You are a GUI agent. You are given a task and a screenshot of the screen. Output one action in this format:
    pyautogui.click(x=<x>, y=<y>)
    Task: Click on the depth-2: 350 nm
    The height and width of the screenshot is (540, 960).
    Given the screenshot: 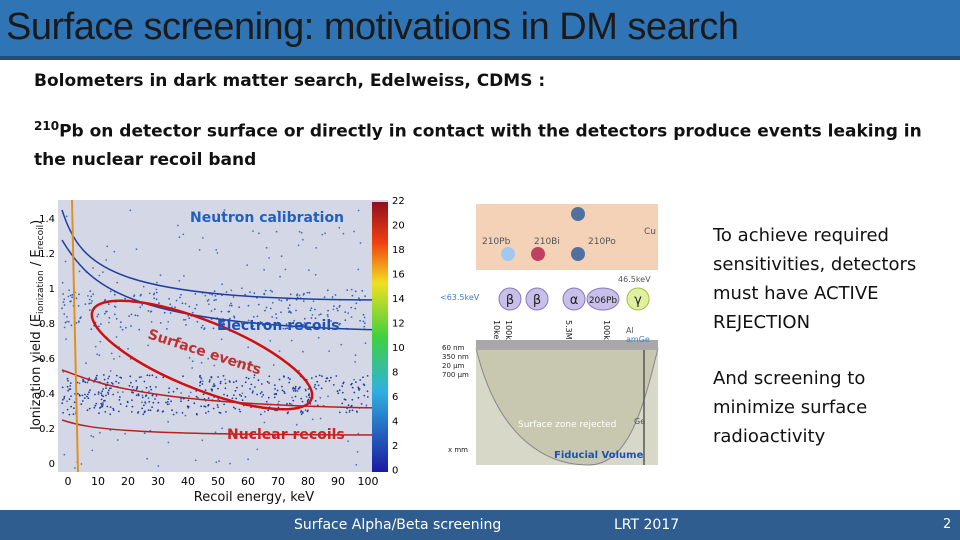 What is the action you would take?
    pyautogui.click(x=455, y=357)
    